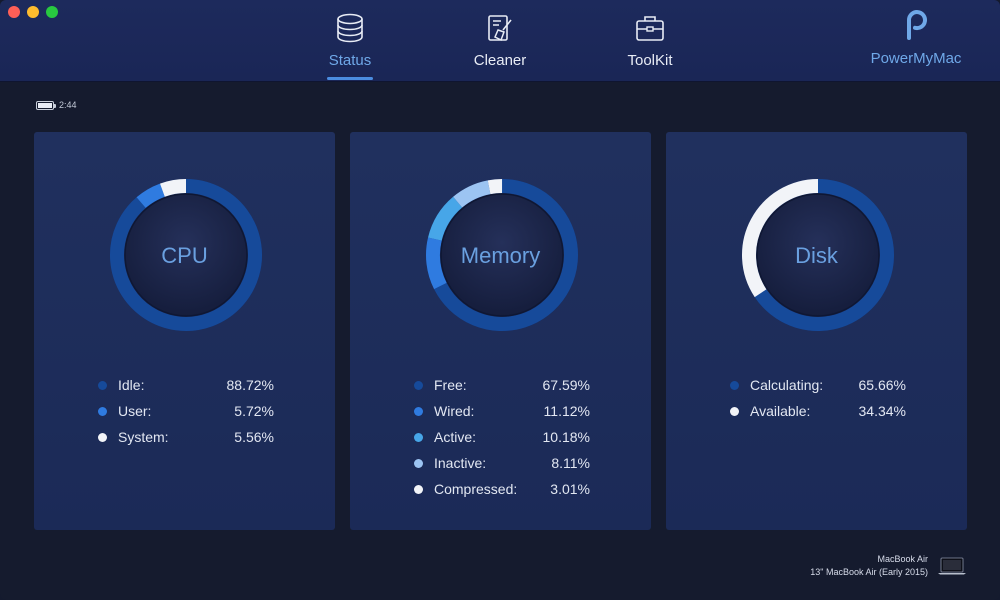 Image resolution: width=1000 pixels, height=600 pixels. What do you see at coordinates (350, 44) in the screenshot?
I see `tab-status: Status` at bounding box center [350, 44].